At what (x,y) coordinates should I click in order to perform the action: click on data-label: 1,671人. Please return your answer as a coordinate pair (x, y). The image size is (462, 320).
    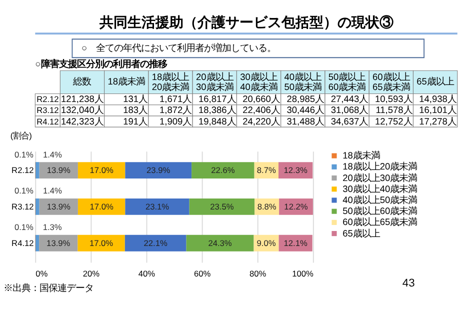
    Looking at the image, I should click on (175, 99).